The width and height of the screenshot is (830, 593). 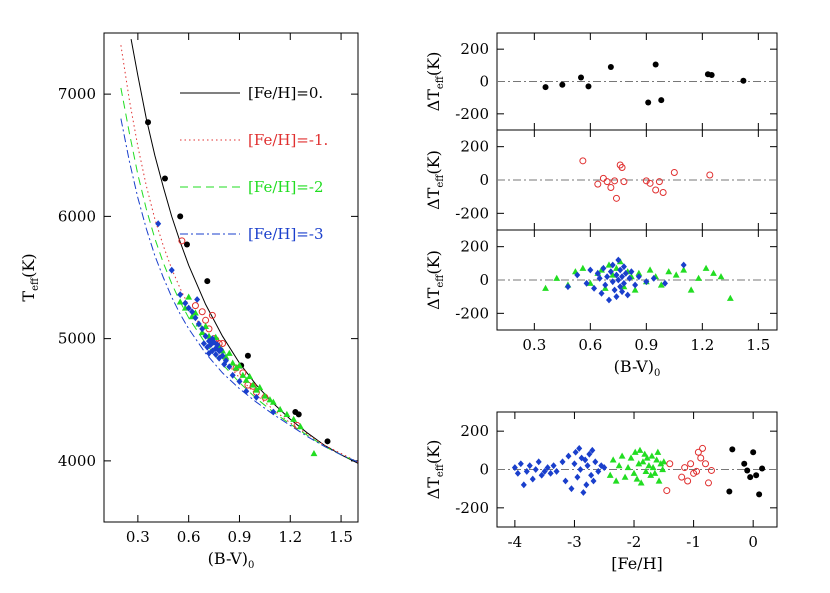 I want to click on x-tick-label: -1, so click(x=693, y=542).